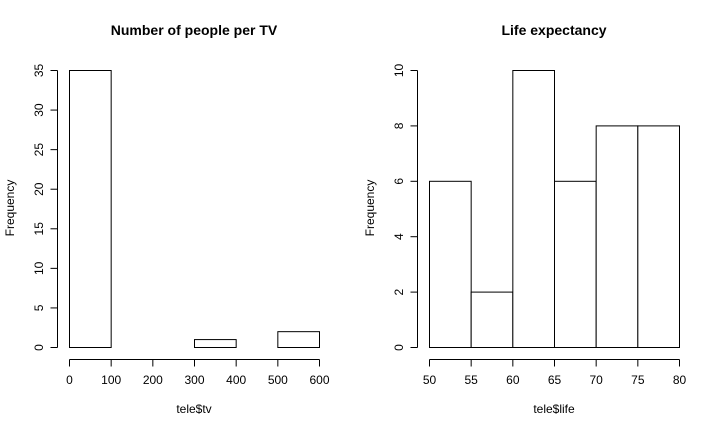 The width and height of the screenshot is (720, 432). What do you see at coordinates (513, 380) in the screenshot?
I see `x-tick-label: 60` at bounding box center [513, 380].